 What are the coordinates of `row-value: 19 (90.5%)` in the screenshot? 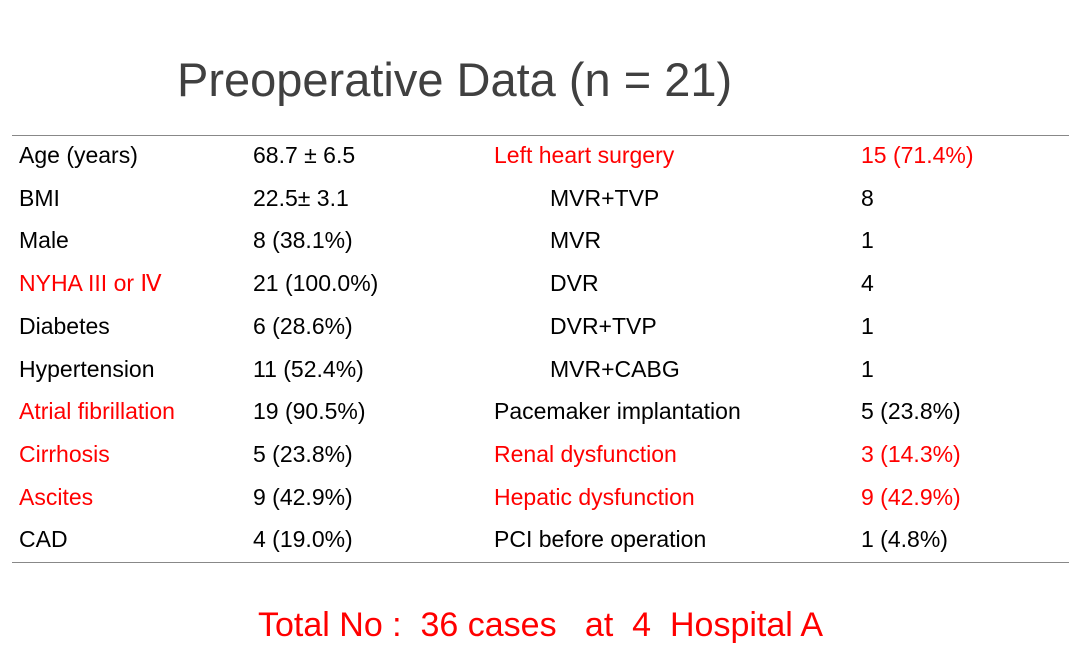 It's located at (309, 411).